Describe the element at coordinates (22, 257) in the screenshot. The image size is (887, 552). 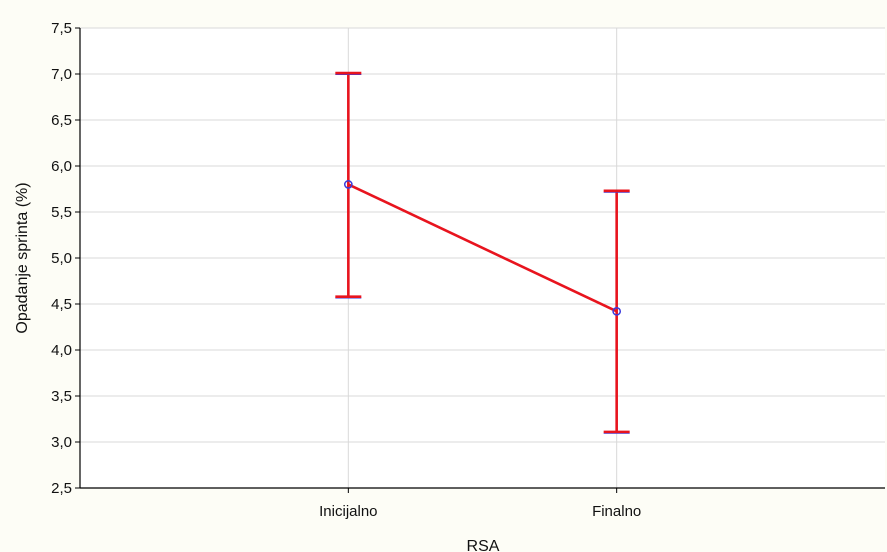
I see `y-axis-title: Opadanje sprinta (%)` at that location.